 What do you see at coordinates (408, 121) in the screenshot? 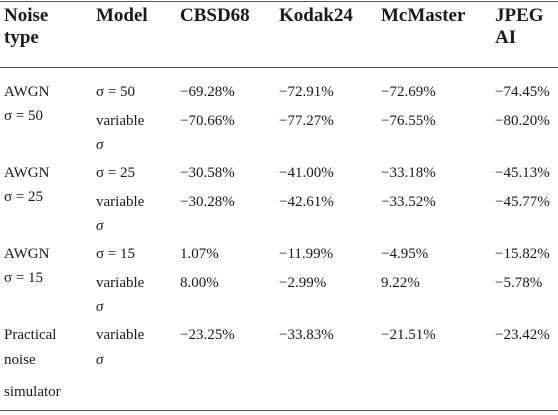
I see `value-mcmaster: −76.55%` at bounding box center [408, 121].